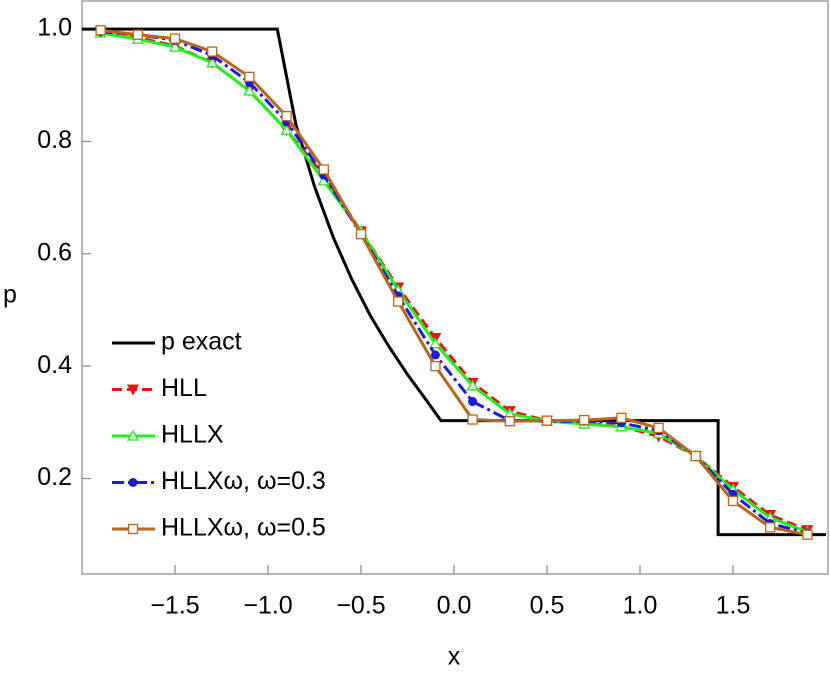 This screenshot has height=677, width=830. I want to click on x-tick-label: −0.5, so click(360, 606).